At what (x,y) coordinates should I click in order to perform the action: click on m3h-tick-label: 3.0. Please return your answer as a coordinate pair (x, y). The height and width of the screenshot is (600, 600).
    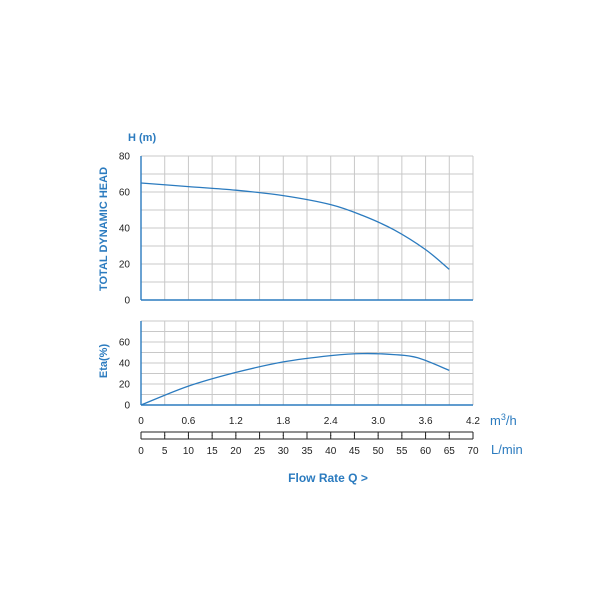
    Looking at the image, I should click on (378, 421).